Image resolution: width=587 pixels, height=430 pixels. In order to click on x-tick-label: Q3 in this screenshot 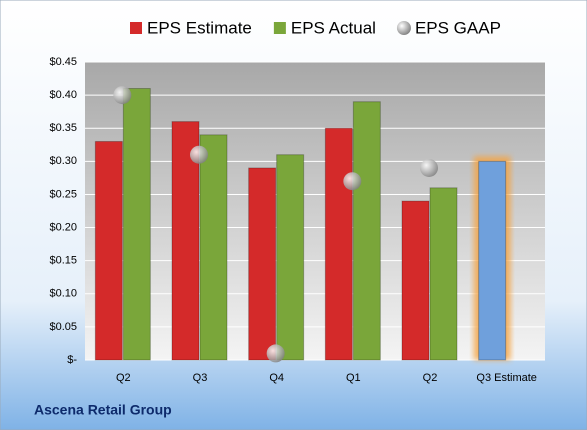, I will do `click(200, 378)`.